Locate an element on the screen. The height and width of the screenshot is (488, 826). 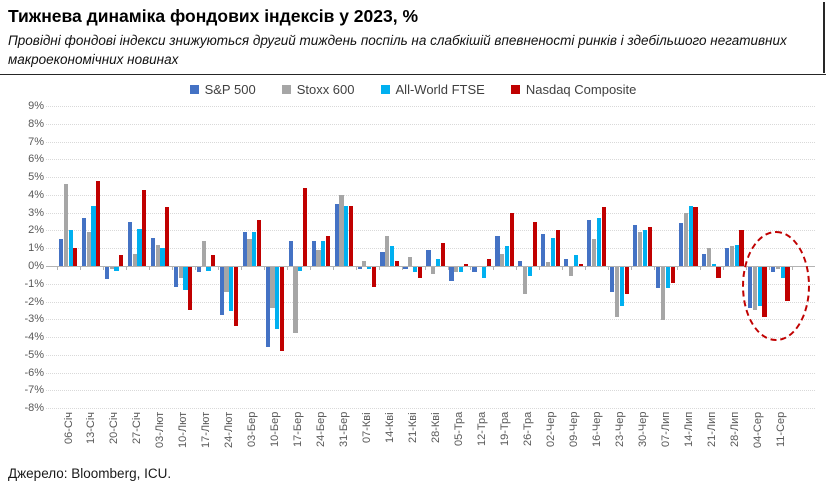
x-axis-tick-label: 19-Тра is located at coordinates (504, 429).